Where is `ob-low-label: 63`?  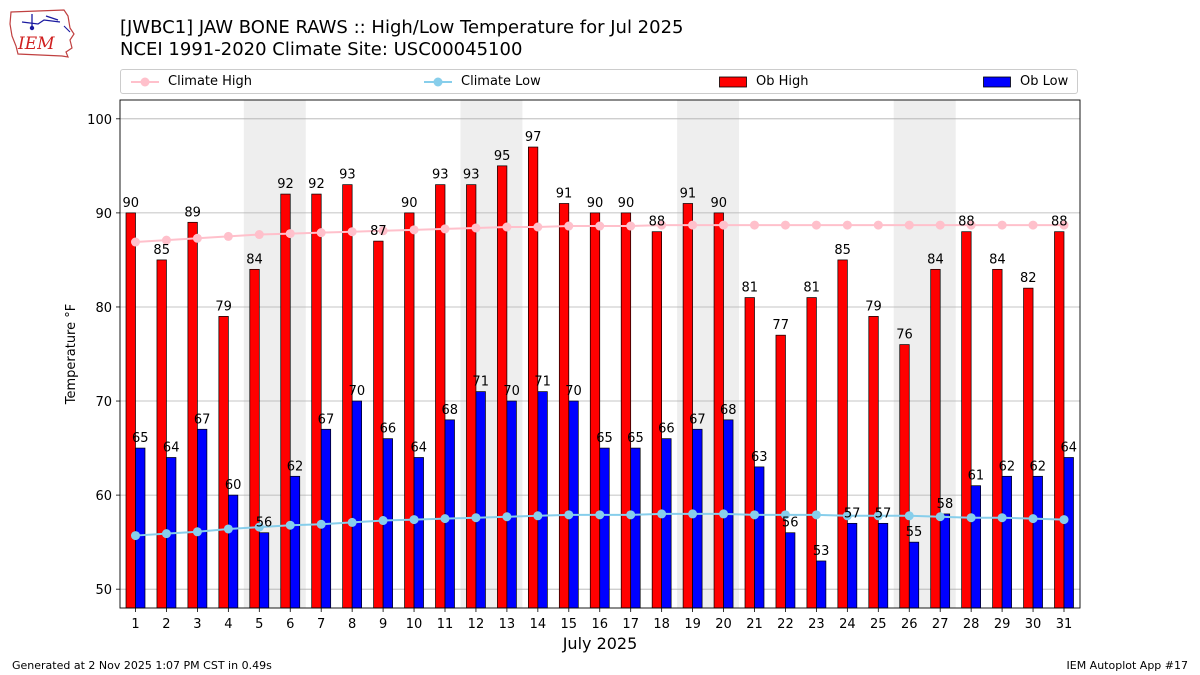
ob-low-label: 63 is located at coordinates (759, 457).